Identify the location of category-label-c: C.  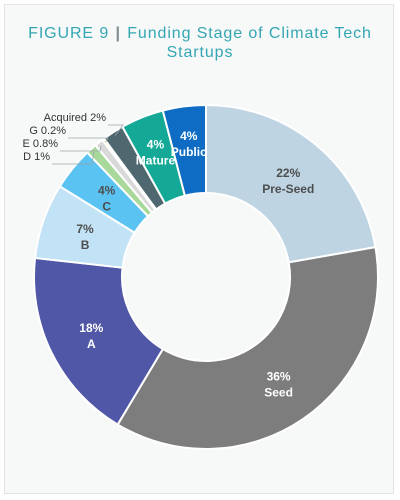
(106, 206).